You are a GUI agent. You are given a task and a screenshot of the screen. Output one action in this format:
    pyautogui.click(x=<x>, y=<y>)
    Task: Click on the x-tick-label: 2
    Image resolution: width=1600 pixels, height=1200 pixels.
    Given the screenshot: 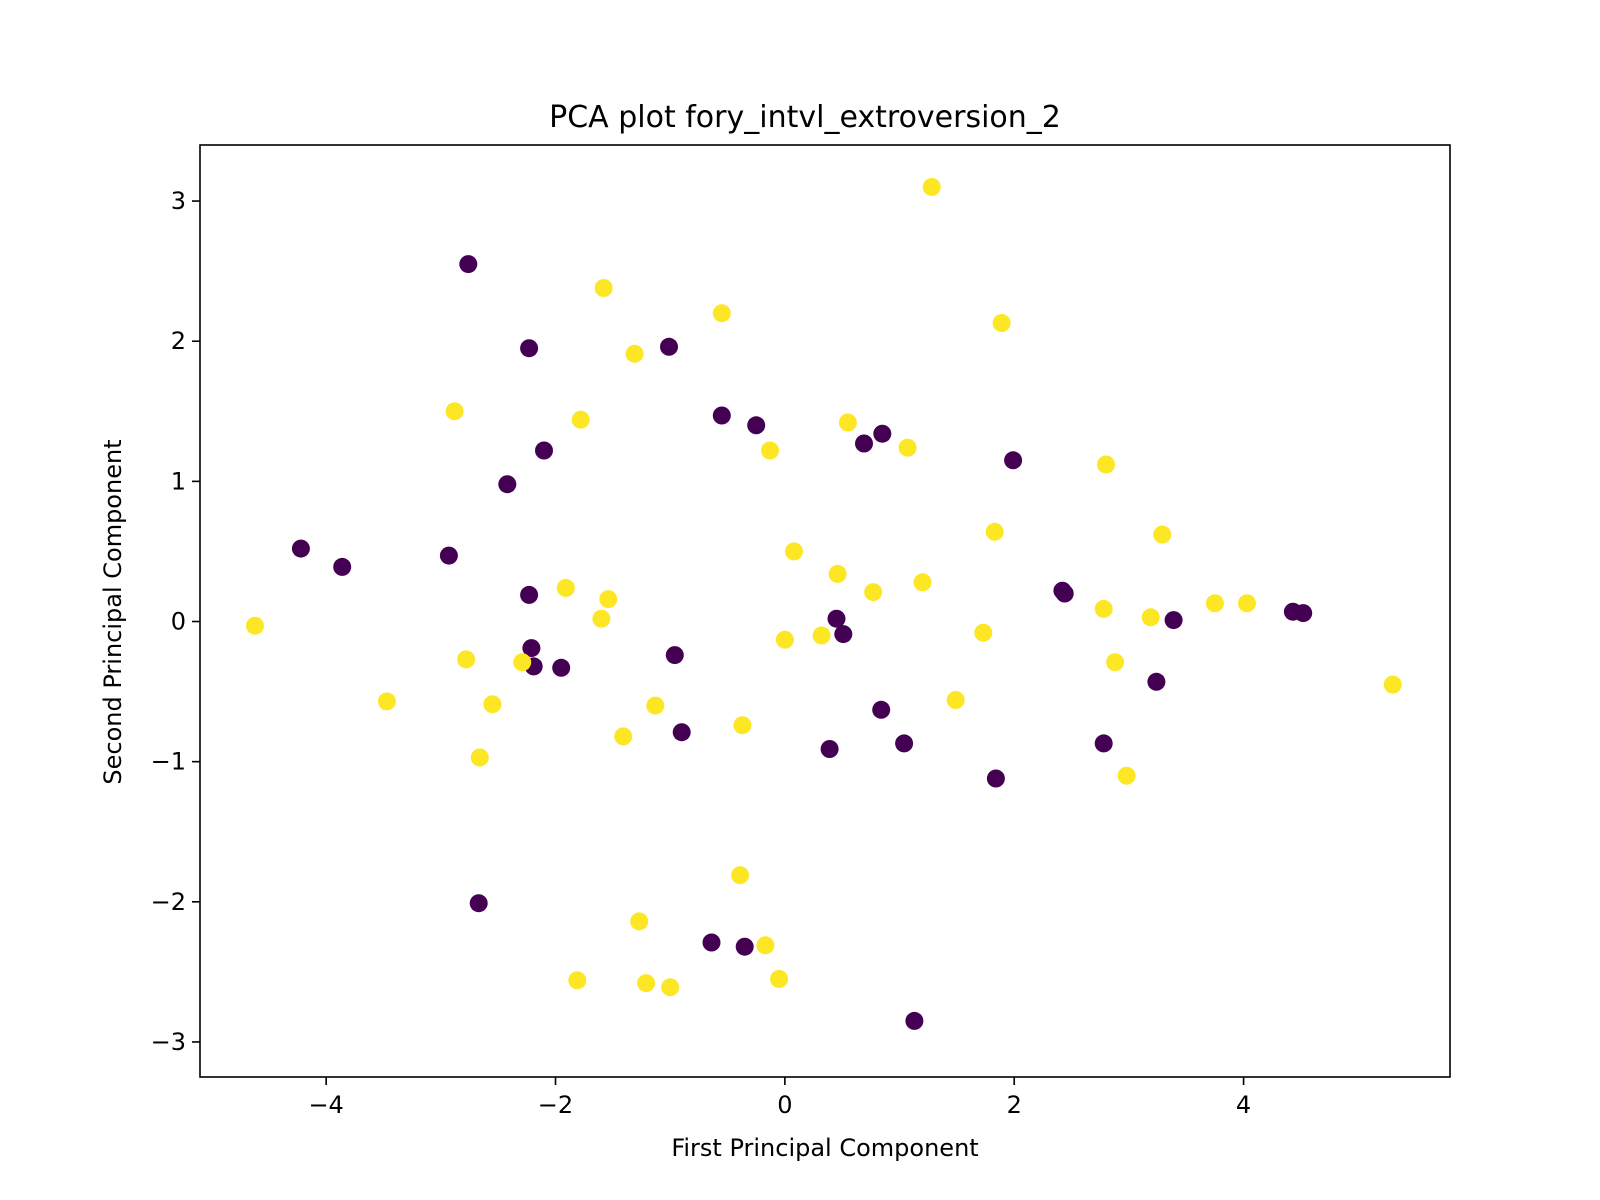 What is the action you would take?
    pyautogui.click(x=1014, y=1105)
    